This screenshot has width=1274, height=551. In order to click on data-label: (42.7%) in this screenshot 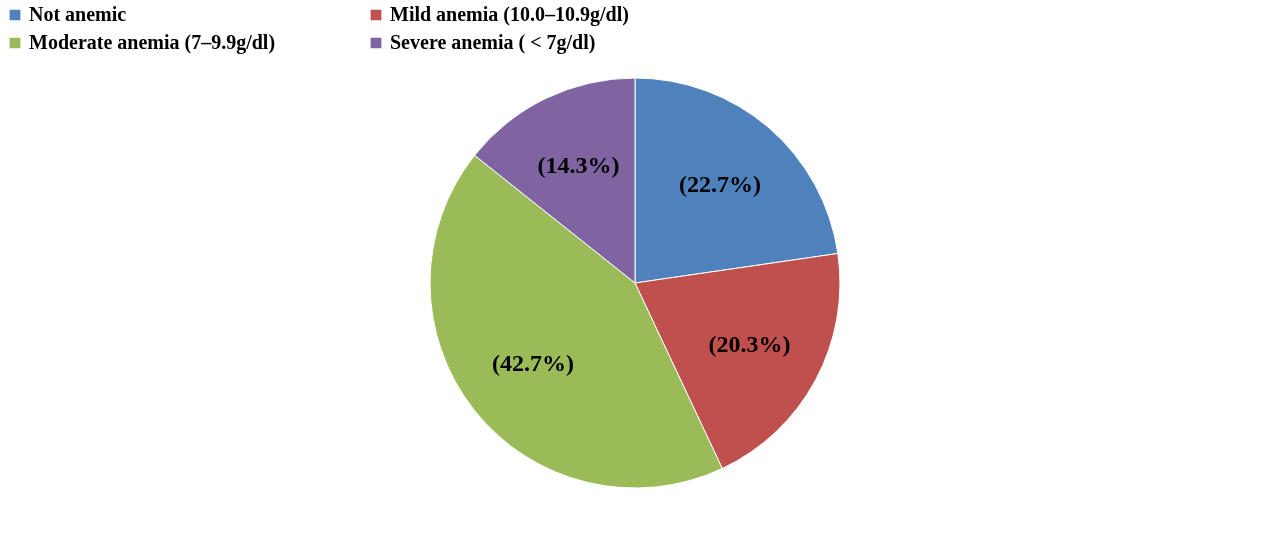, I will do `click(533, 362)`.